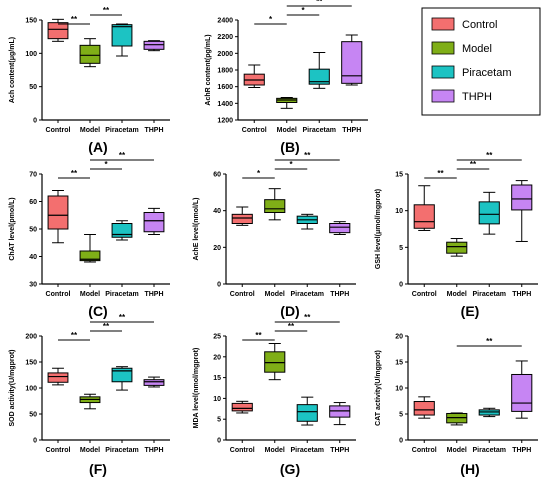 The height and width of the screenshot is (483, 550). What do you see at coordinates (98, 469) in the screenshot?
I see `panel-label: (F)` at bounding box center [98, 469].